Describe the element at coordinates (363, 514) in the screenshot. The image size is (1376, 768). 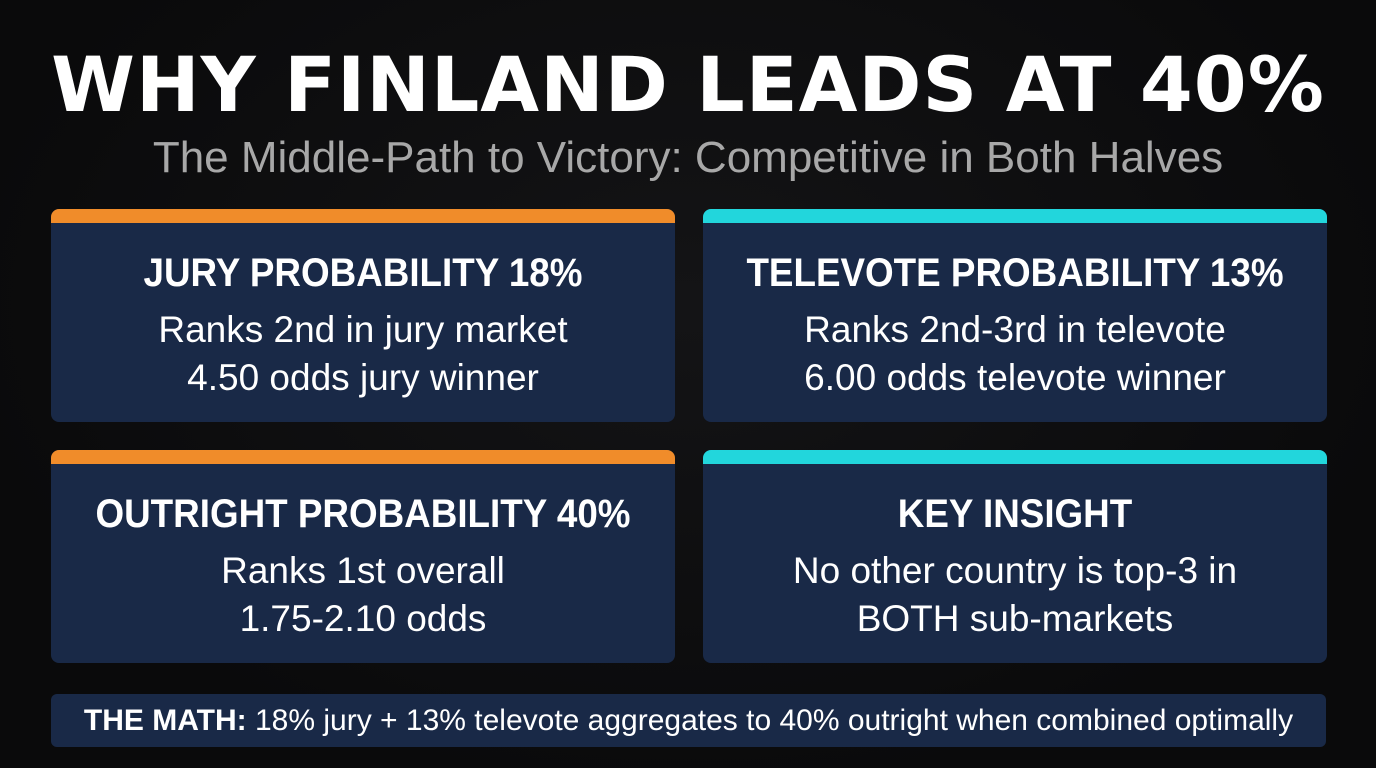
I see `card-heading: OUTRIGHT PROBABILITY 40%` at that location.